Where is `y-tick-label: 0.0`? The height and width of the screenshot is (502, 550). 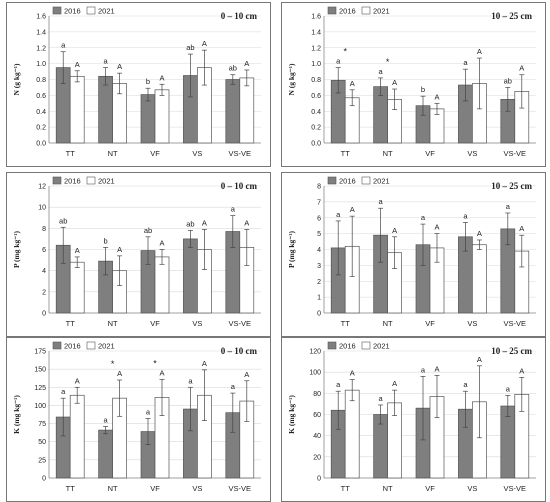
y-tick-label: 0.0 is located at coordinates (41, 144).